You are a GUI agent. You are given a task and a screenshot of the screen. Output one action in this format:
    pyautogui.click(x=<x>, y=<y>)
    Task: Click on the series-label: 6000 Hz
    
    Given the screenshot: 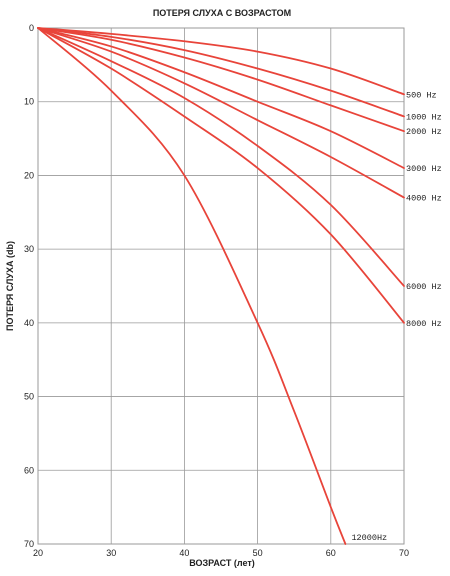 What is the action you would take?
    pyautogui.click(x=424, y=287)
    